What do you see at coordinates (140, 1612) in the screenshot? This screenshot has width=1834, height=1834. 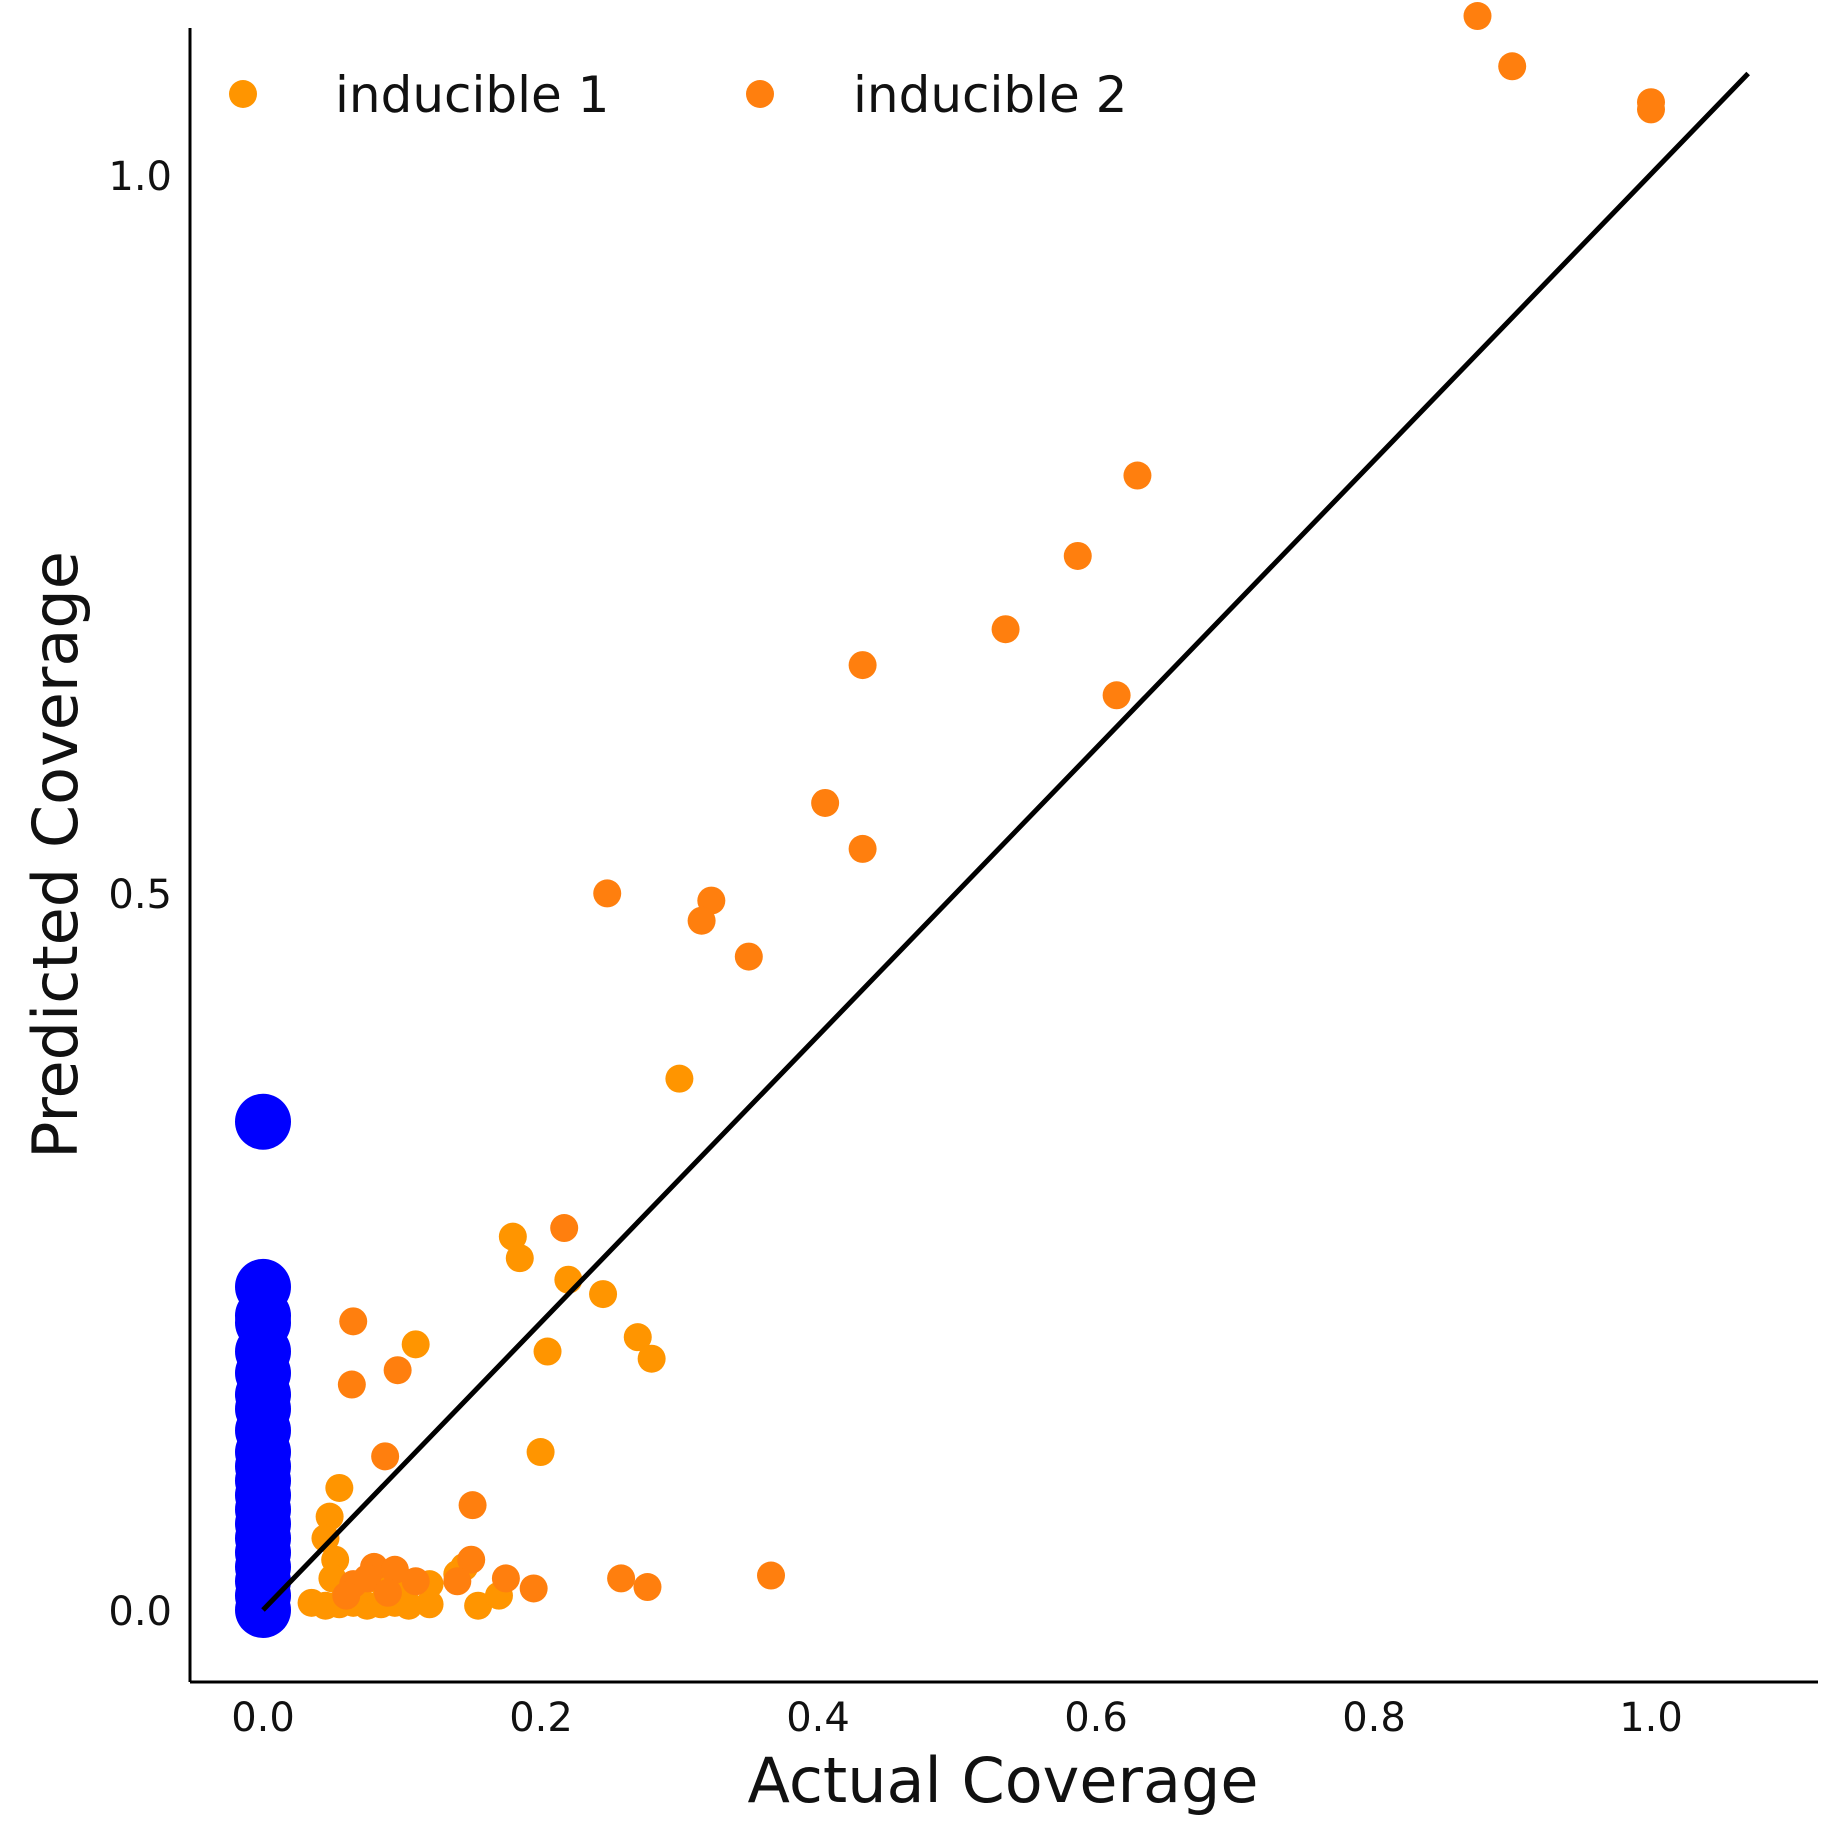 I see `y-tick-label: 0.0` at bounding box center [140, 1612].